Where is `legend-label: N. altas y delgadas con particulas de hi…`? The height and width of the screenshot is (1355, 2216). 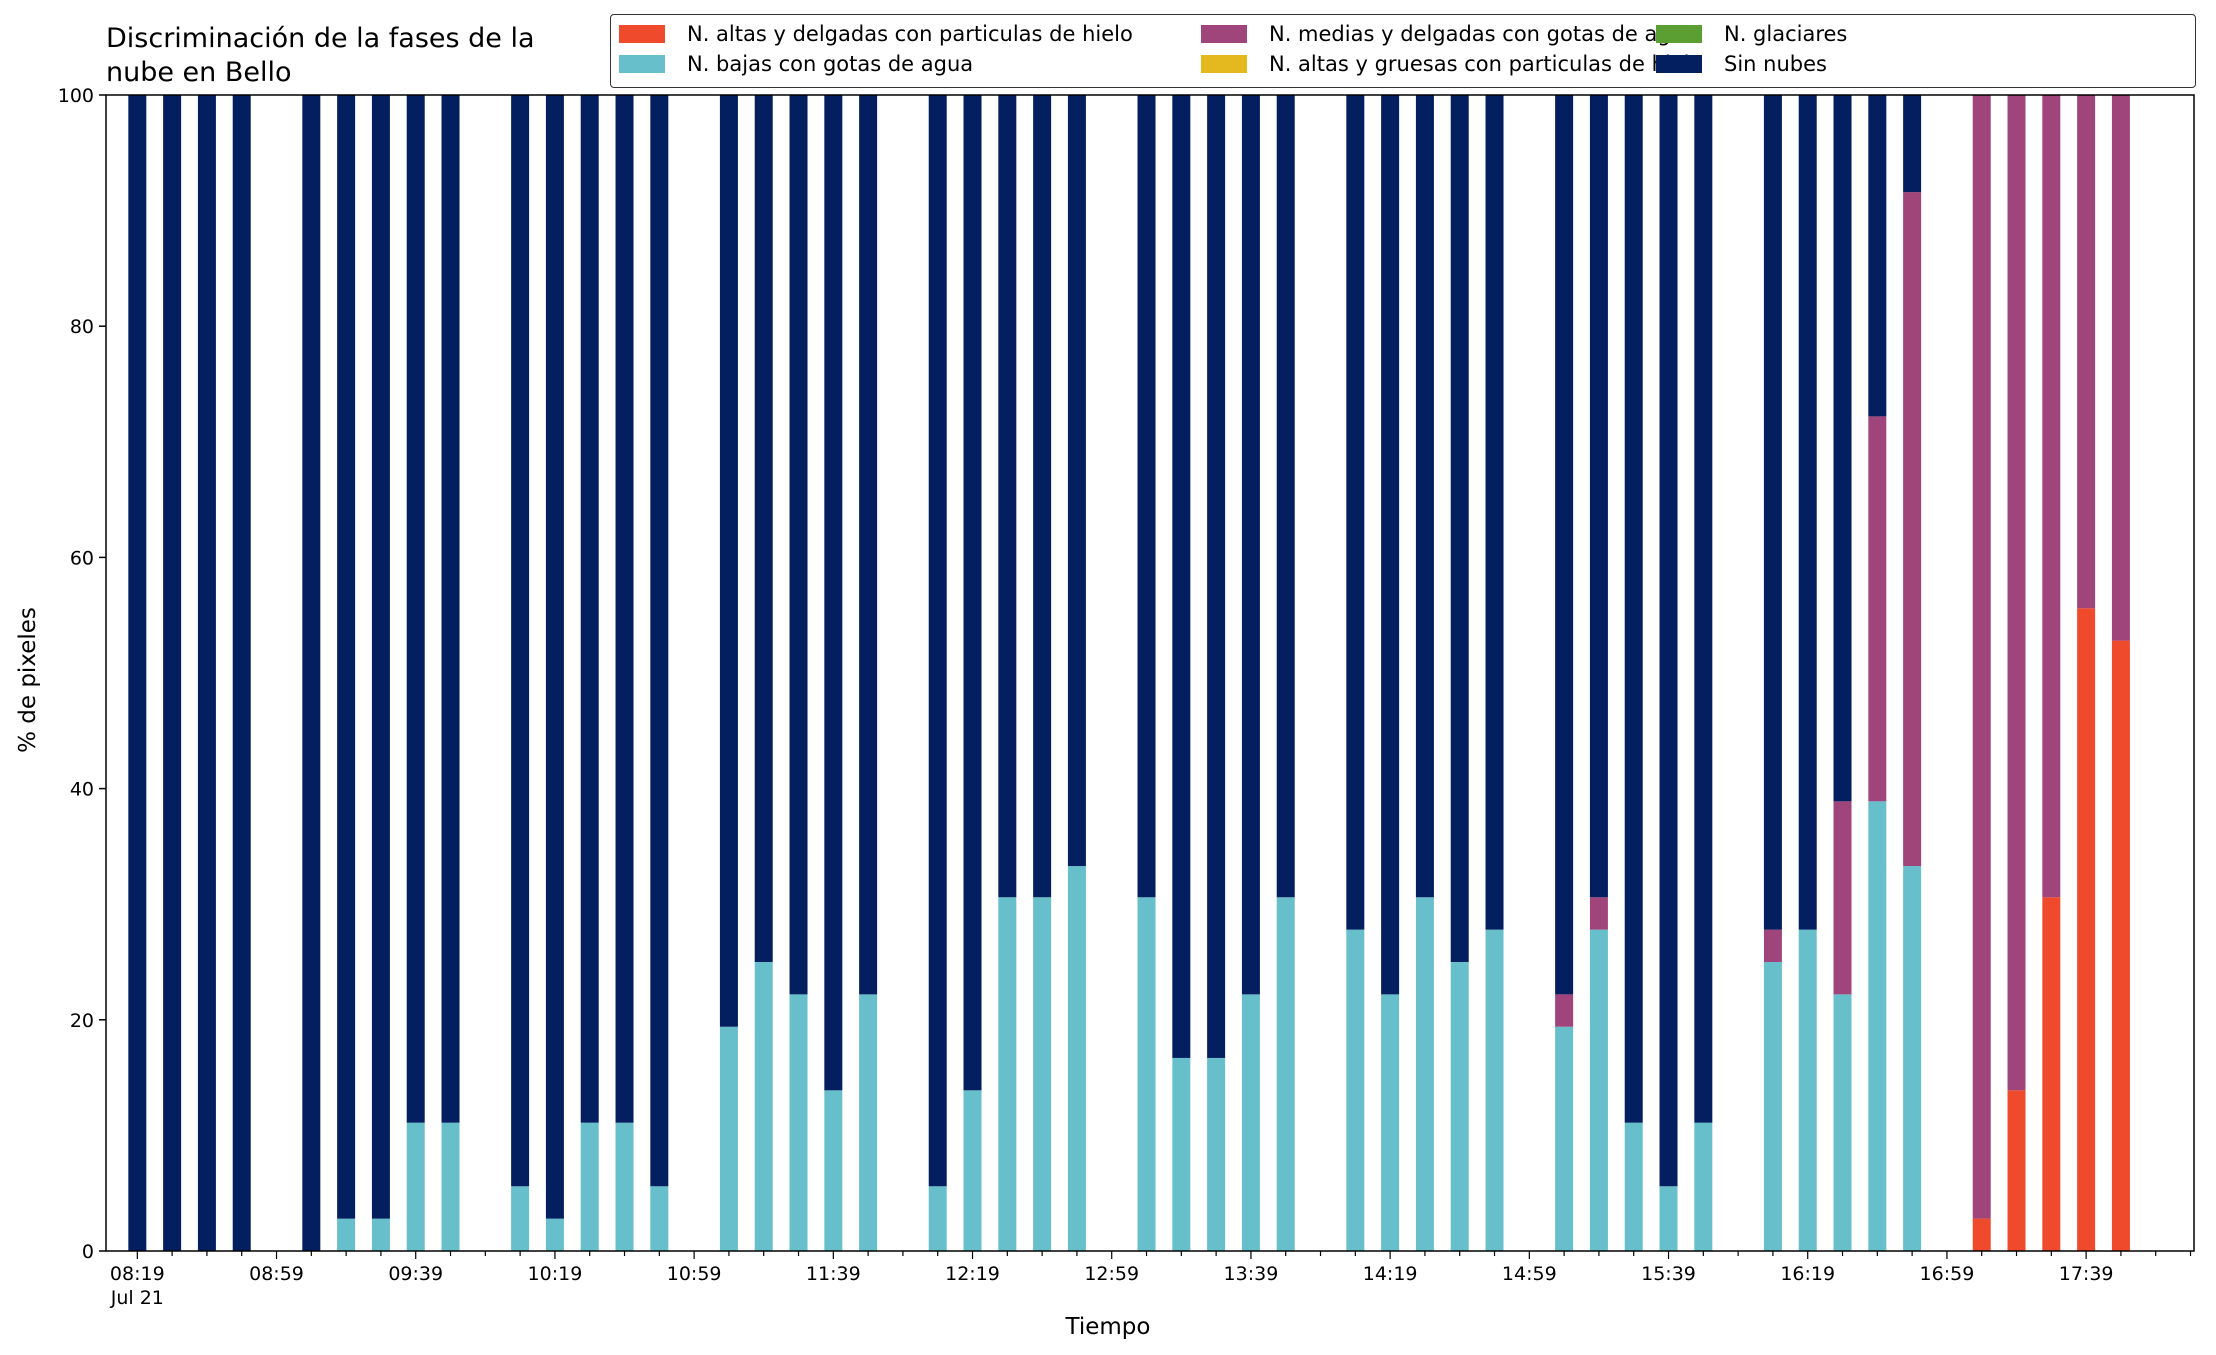 legend-label: N. altas y delgadas con particulas de hi… is located at coordinates (910, 34).